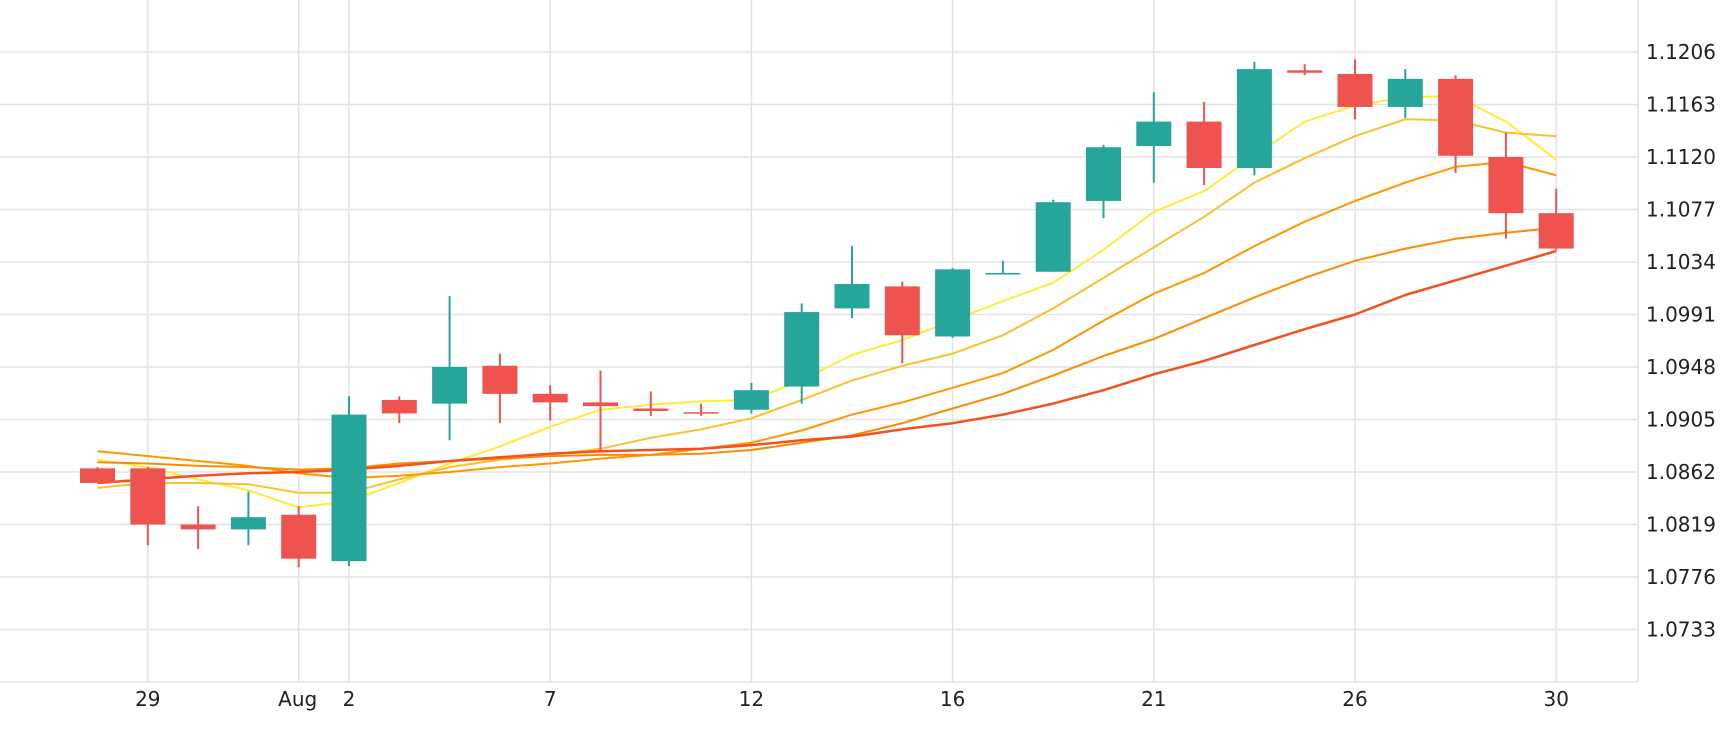 The image size is (1730, 730). What do you see at coordinates (1681, 157) in the screenshot?
I see `y-tick-label: 1.1120` at bounding box center [1681, 157].